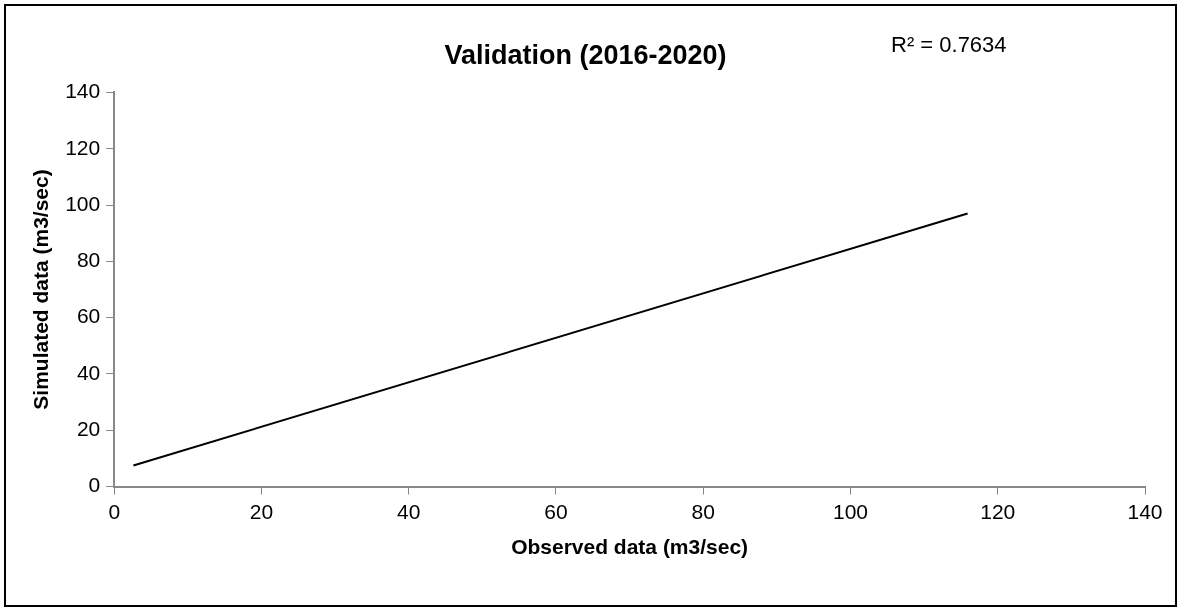 Image resolution: width=1185 pixels, height=613 pixels. I want to click on x-tick-label: 0, so click(114, 511).